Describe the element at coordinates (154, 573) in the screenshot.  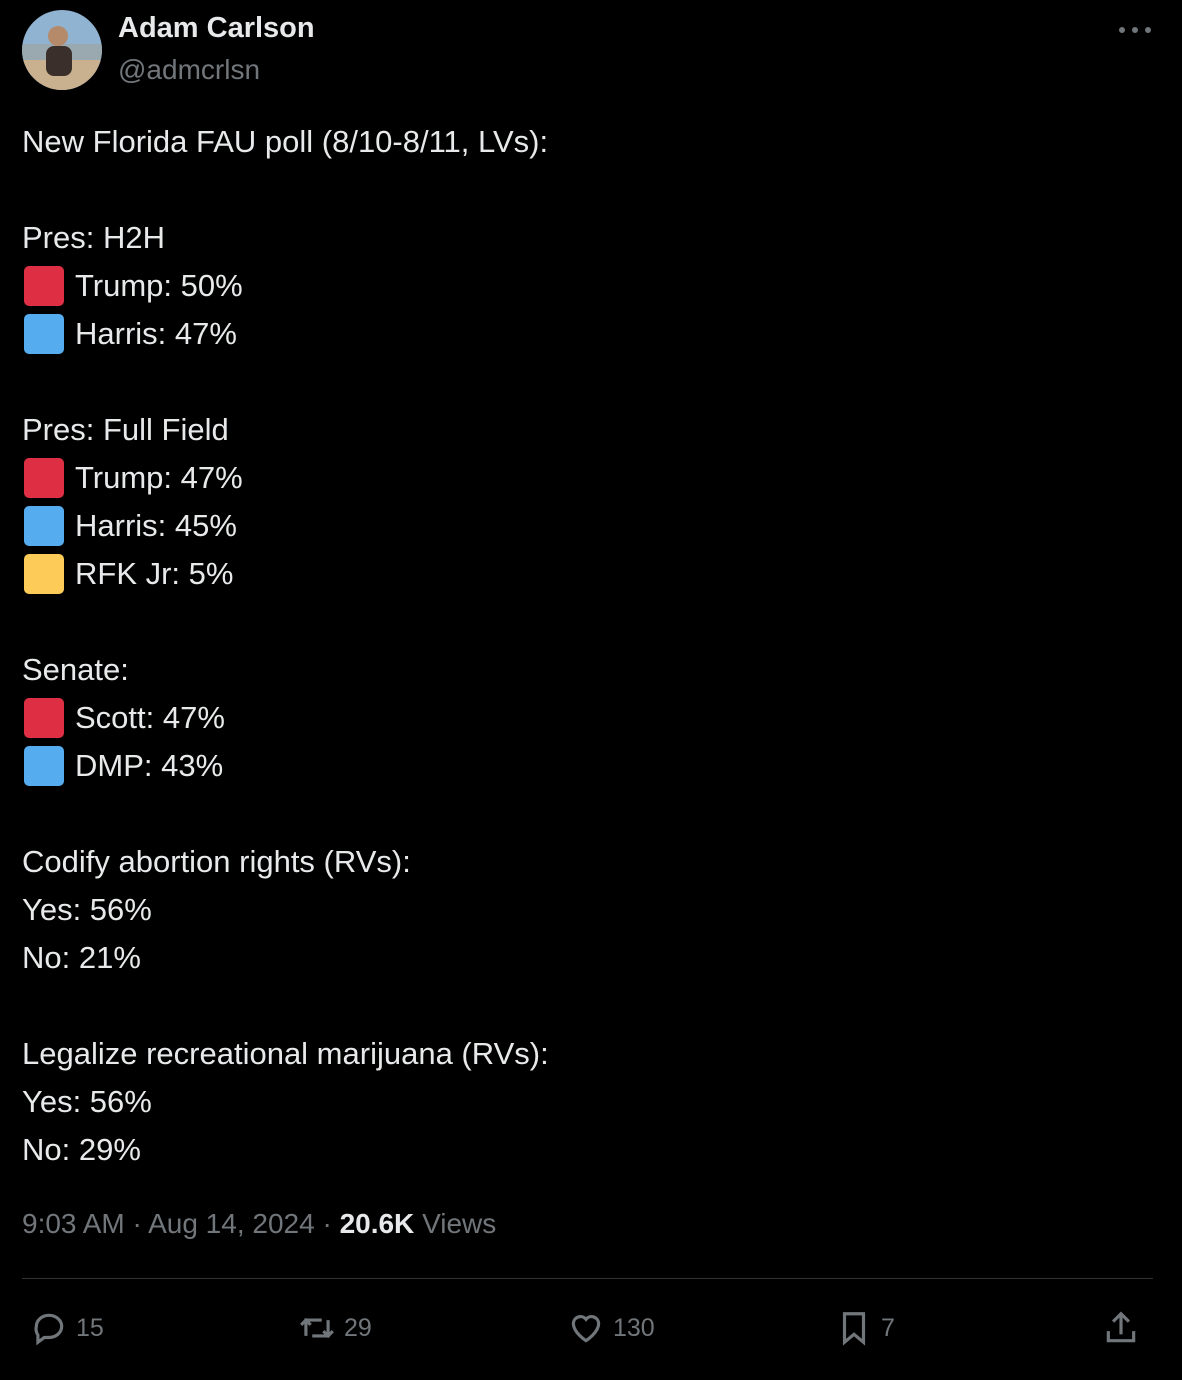
I see `result-line: RFK Jr: 5%` at that location.